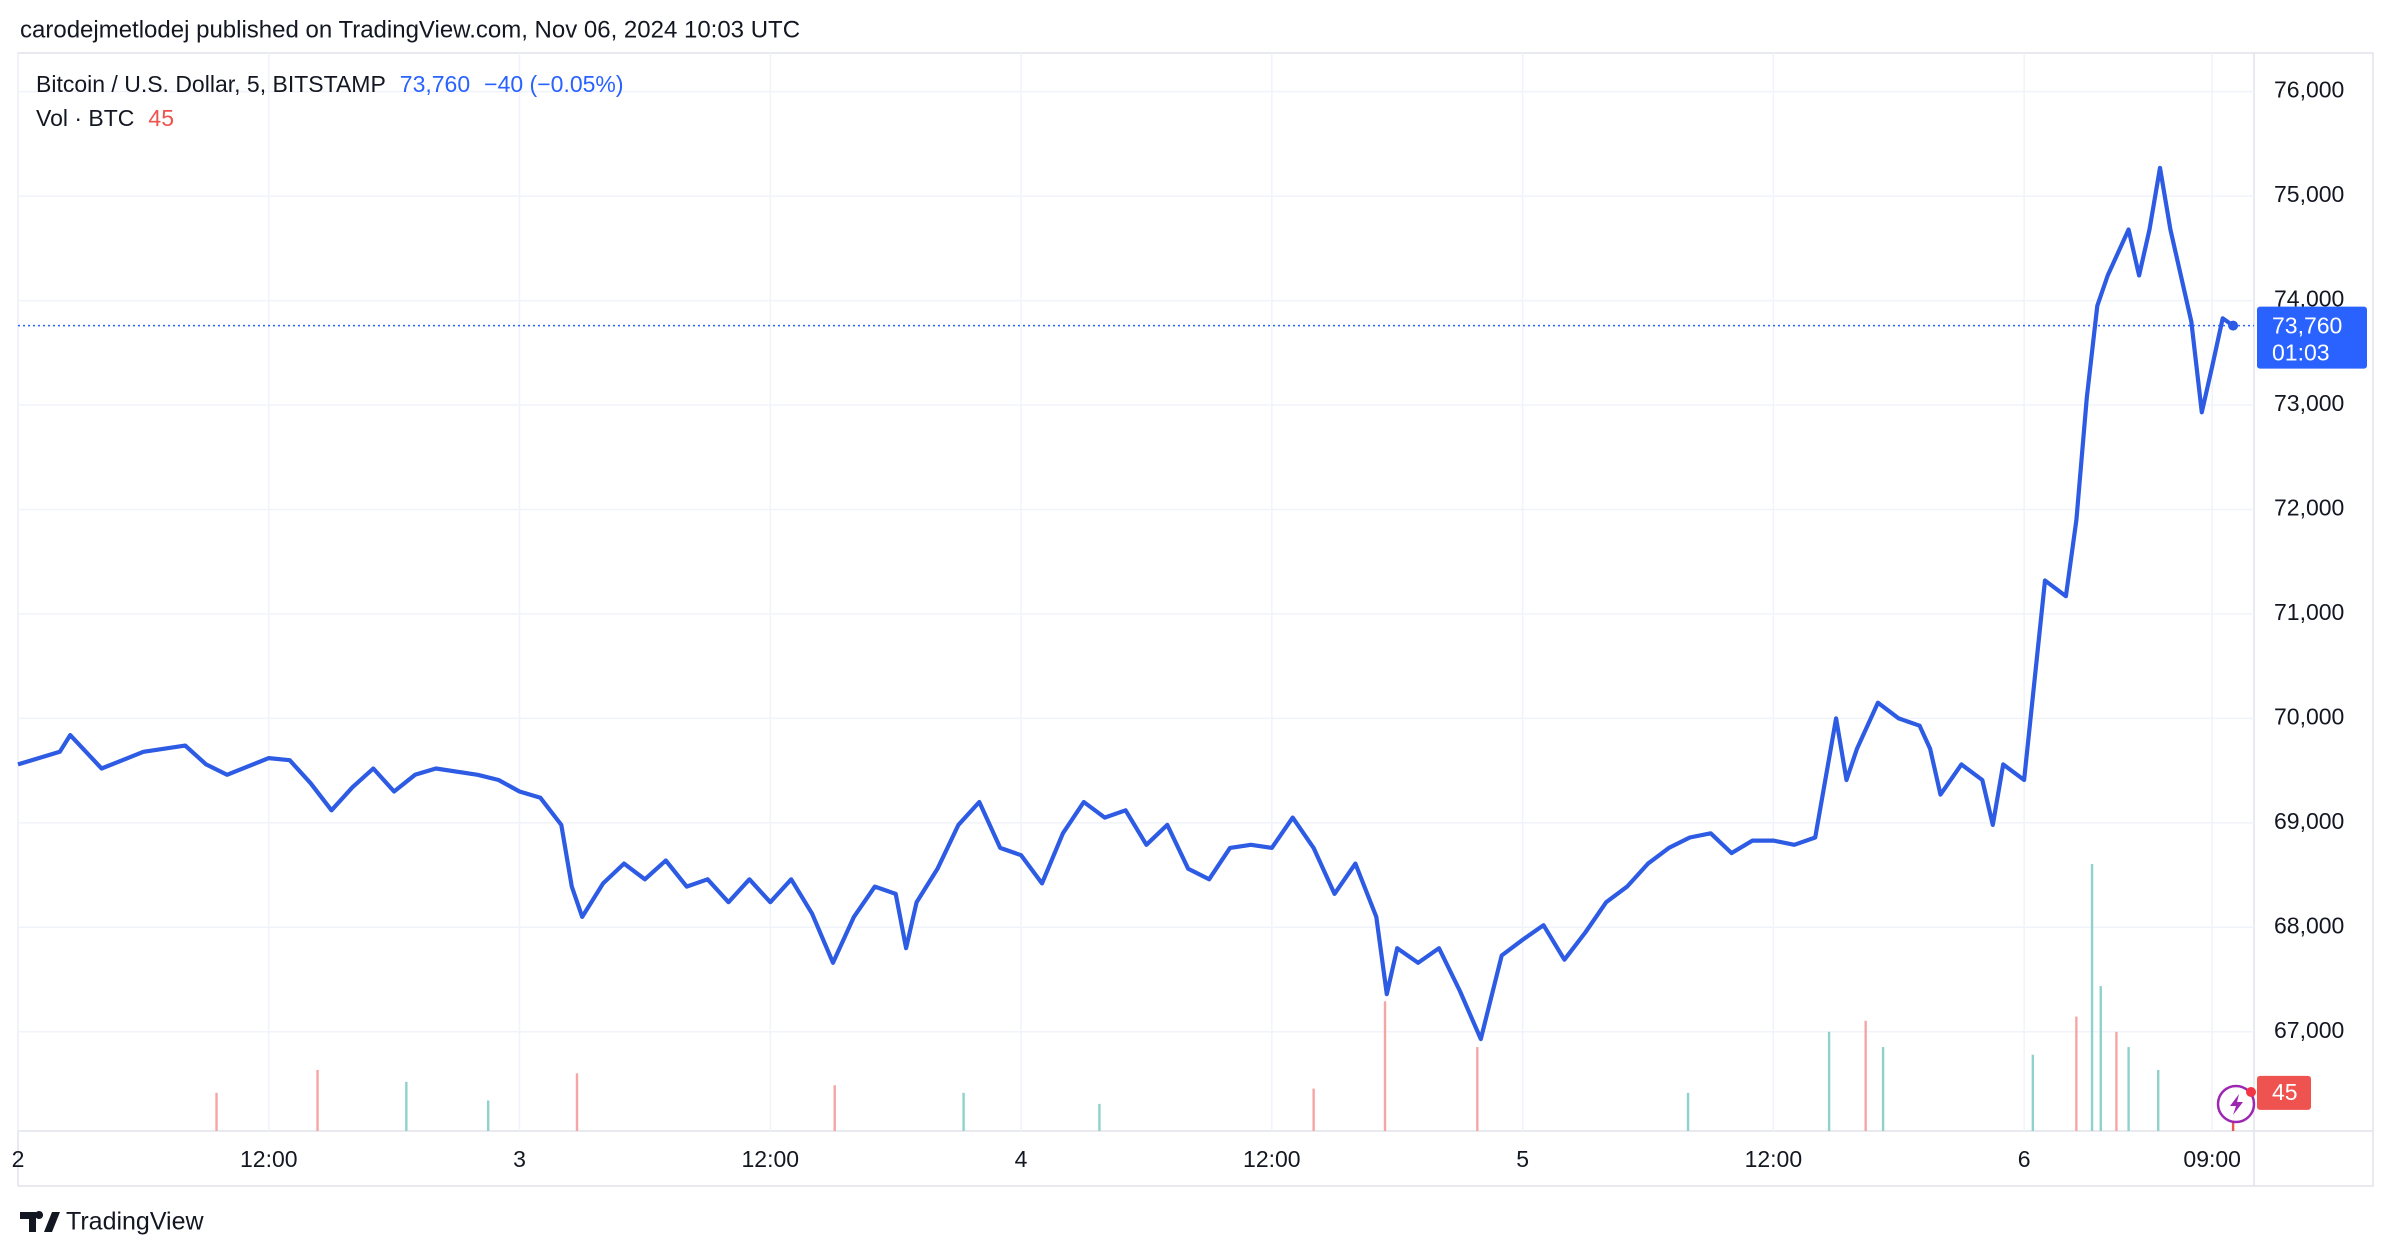 The image size is (2390, 1254). I want to click on volume-tag, so click(2284, 1092).